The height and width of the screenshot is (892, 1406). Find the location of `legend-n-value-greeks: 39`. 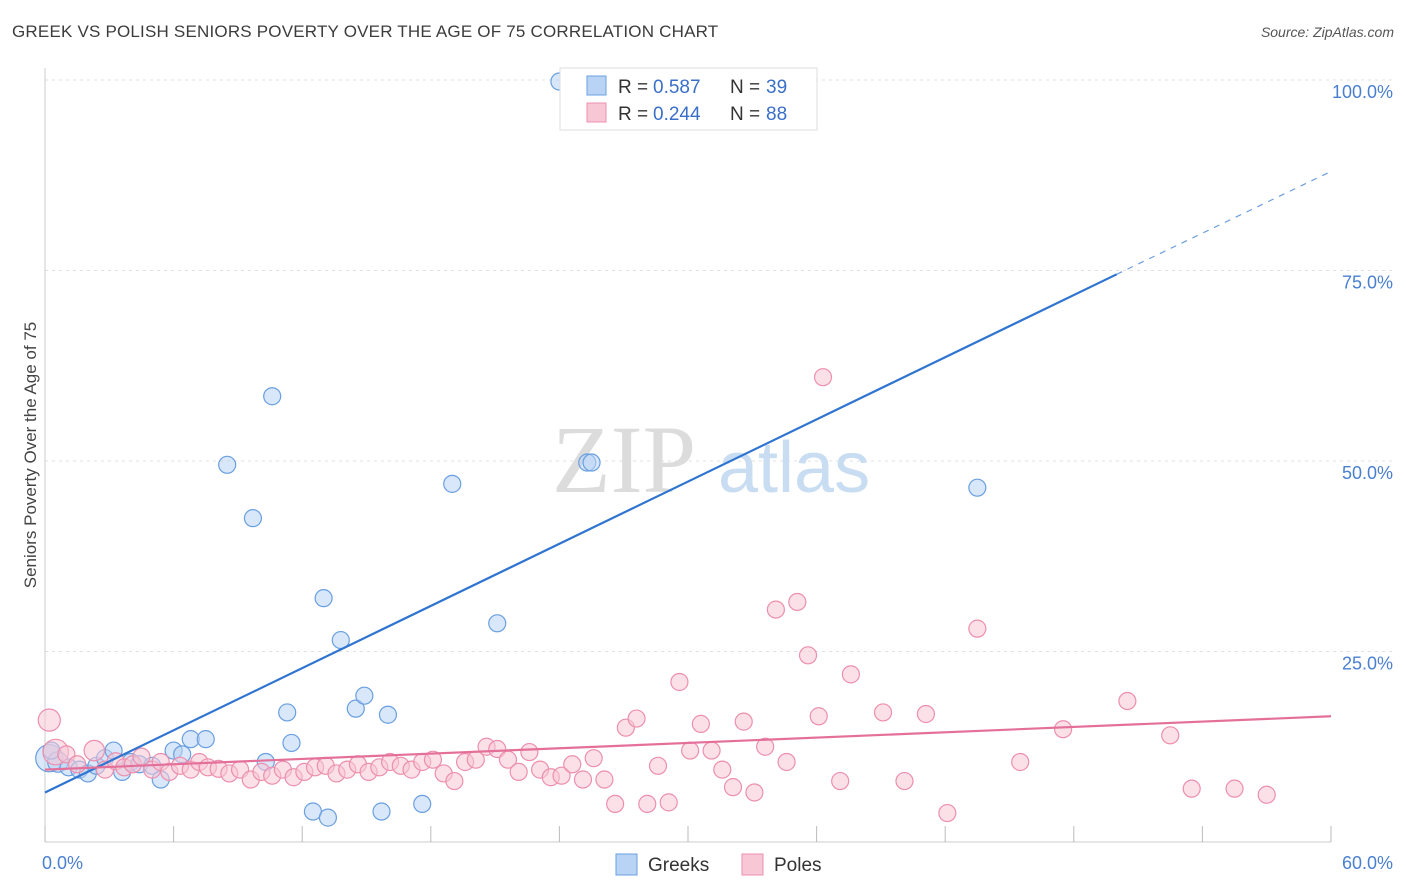

legend-n-value-greeks: 39 is located at coordinates (776, 87).